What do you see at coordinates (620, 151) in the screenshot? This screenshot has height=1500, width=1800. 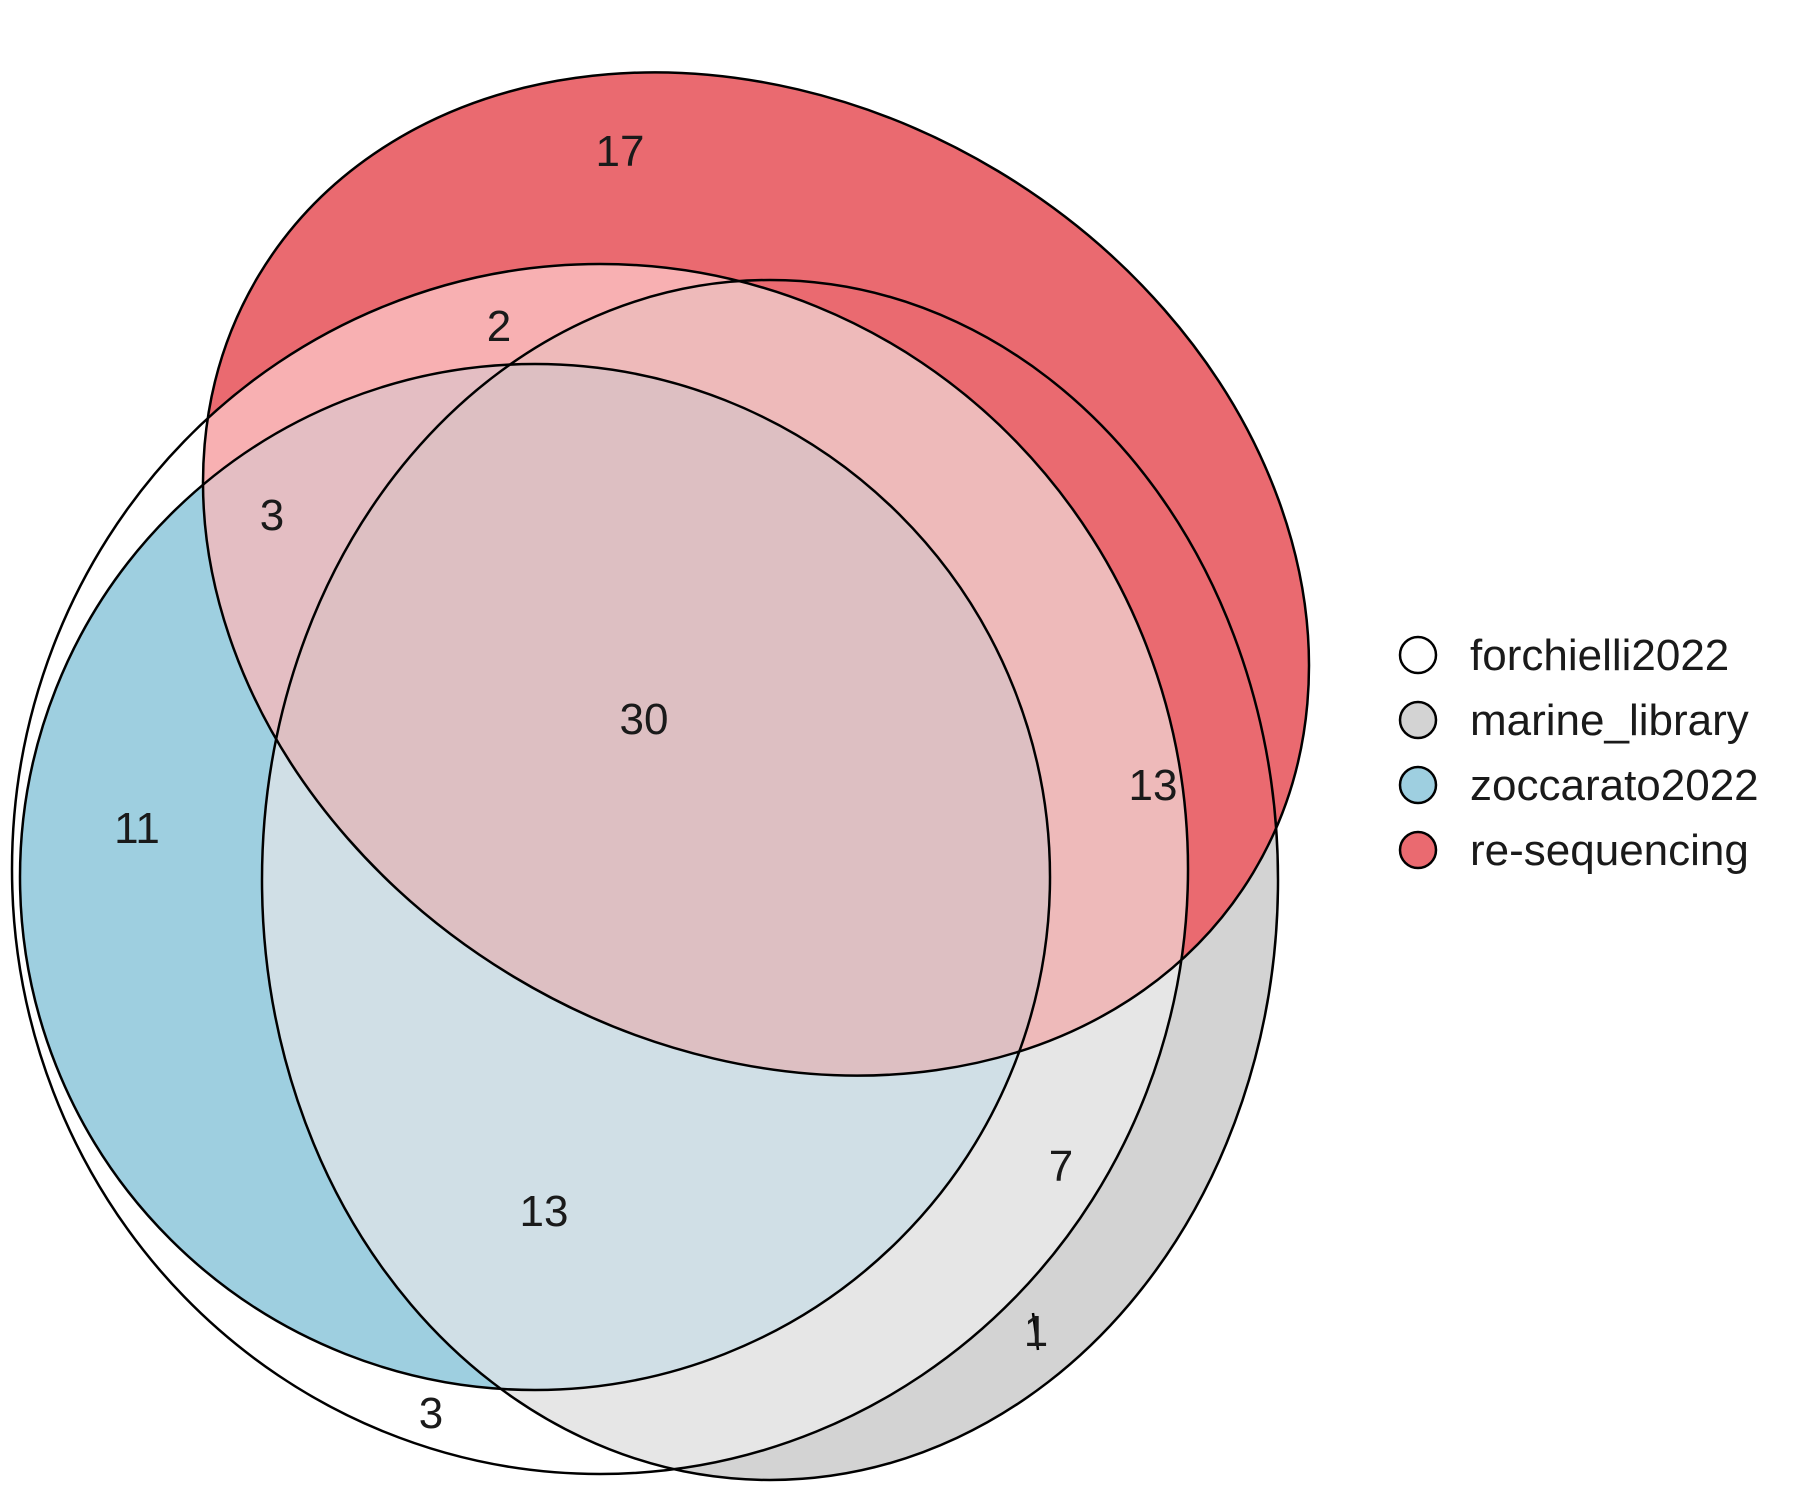 I see `region-count-re-sequencing-only: 17` at bounding box center [620, 151].